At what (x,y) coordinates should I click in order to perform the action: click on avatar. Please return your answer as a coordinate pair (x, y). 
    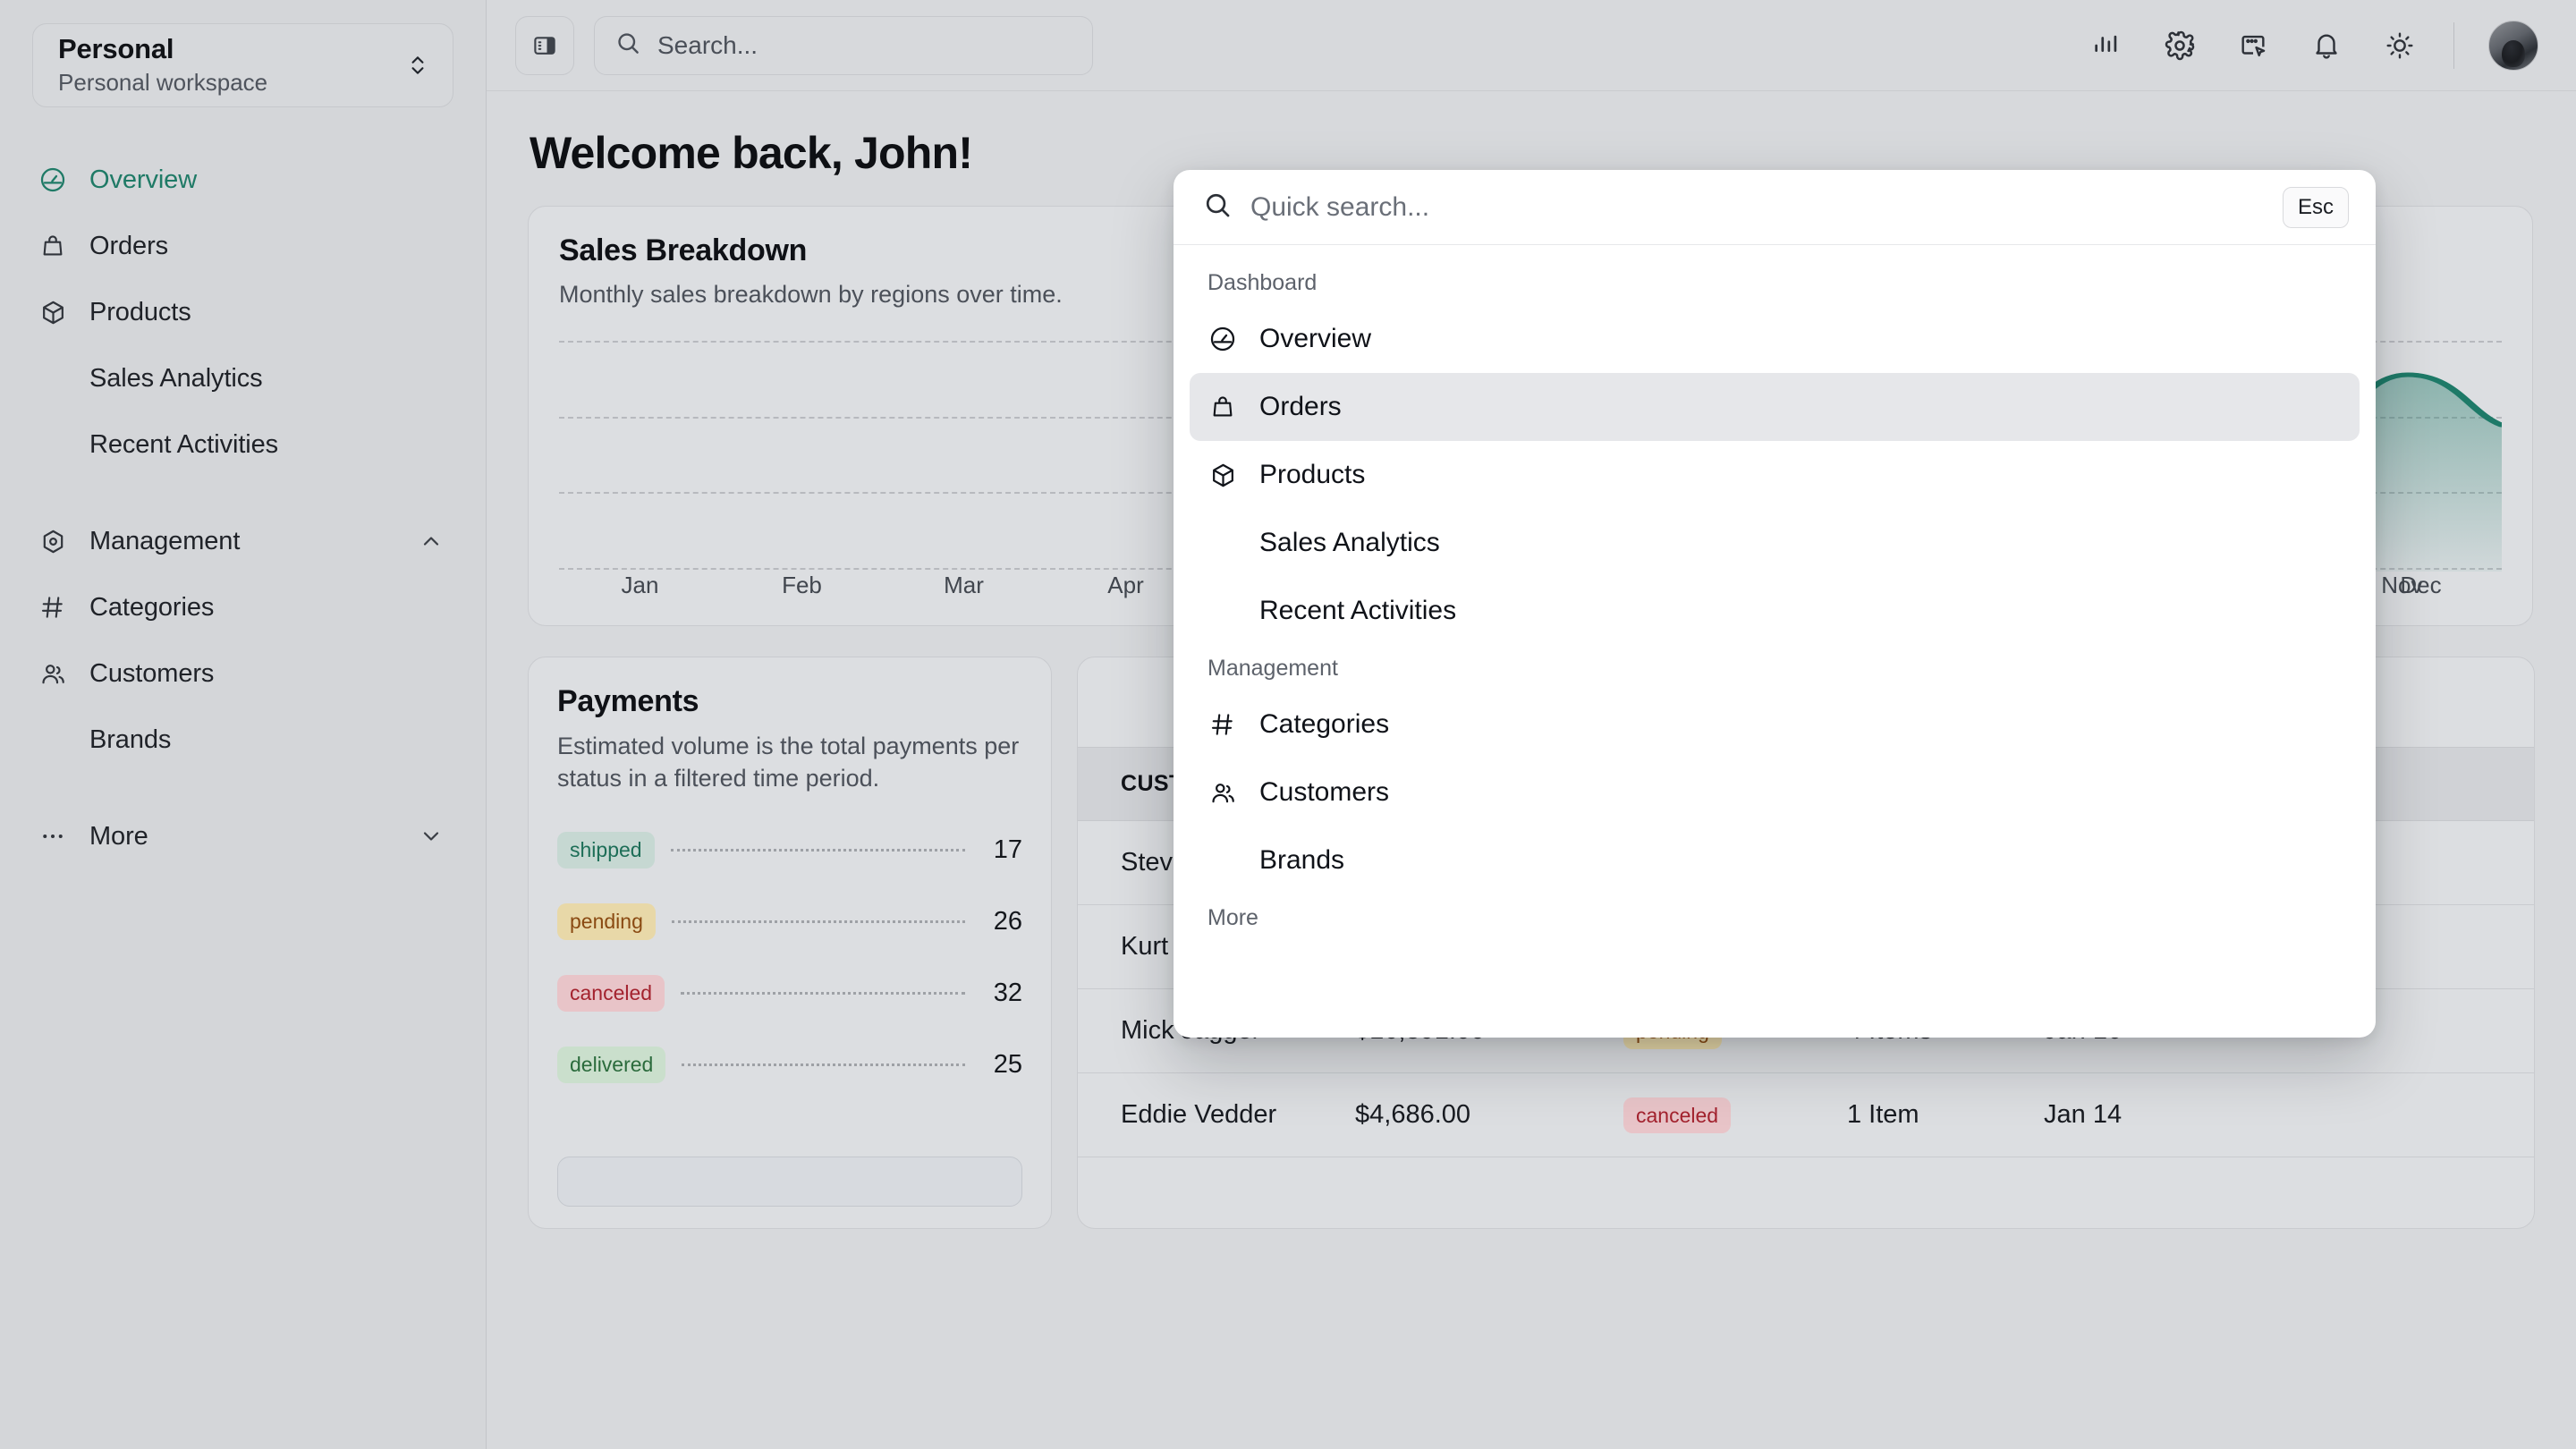
    Looking at the image, I should click on (2513, 45).